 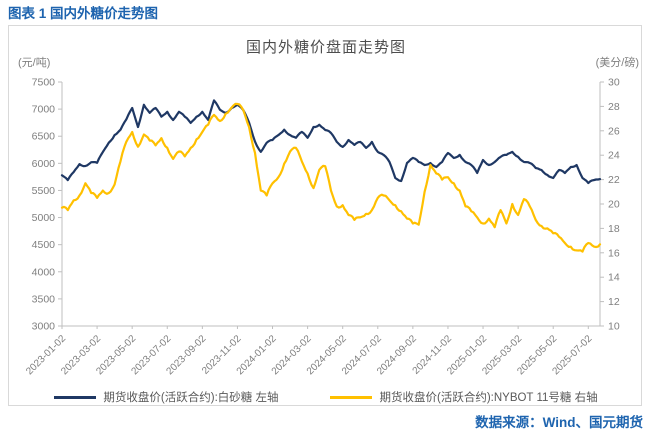 I want to click on legend-item-nybot-sugar: 期货收盘价(活跃合约):NYBOT 11号糖 右轴, so click(x=464, y=397).